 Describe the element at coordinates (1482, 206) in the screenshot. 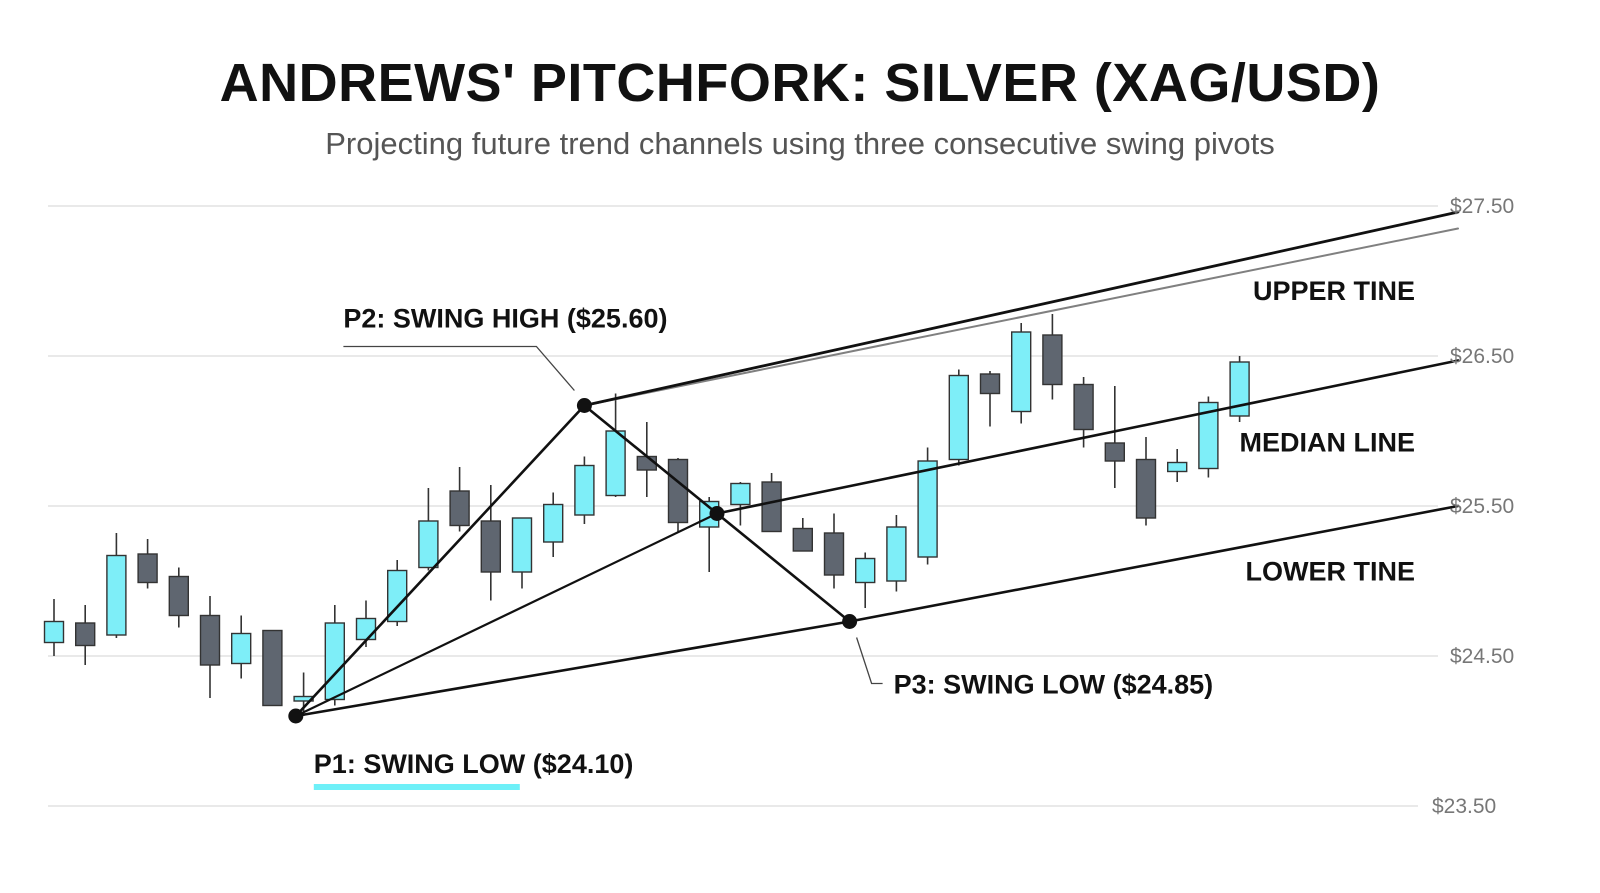

I see `y-tick-label: $27.50` at that location.